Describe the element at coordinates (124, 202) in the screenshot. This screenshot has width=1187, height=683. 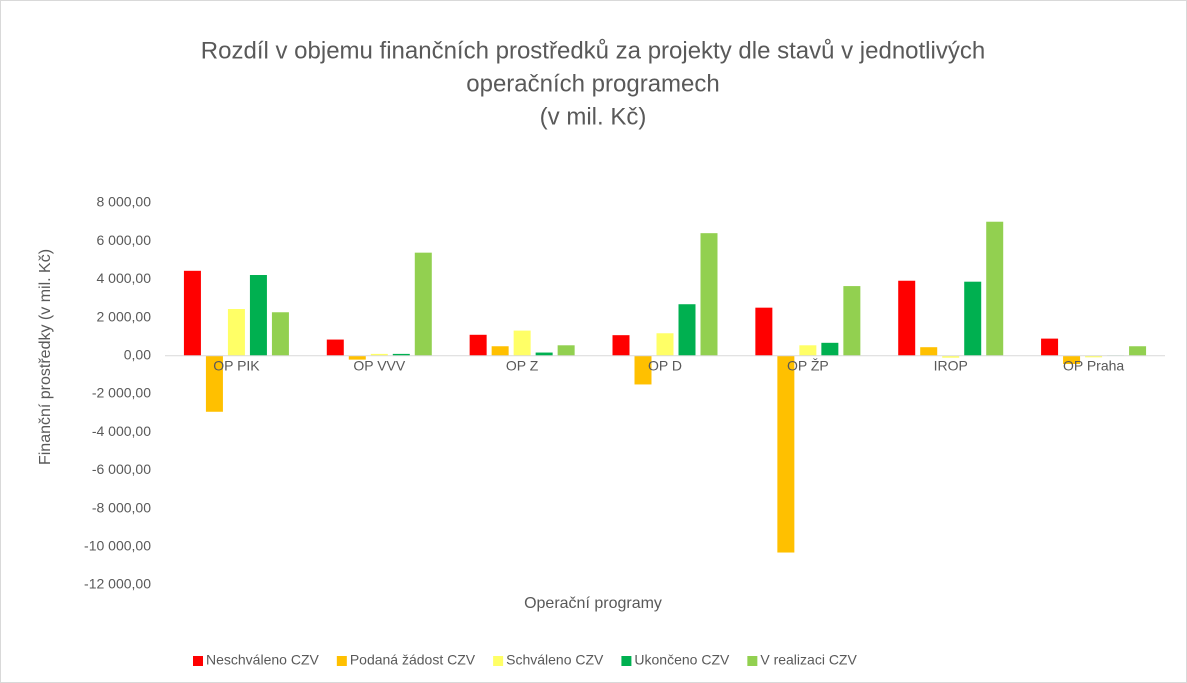
I see `y-tick-label: 8 000,00` at that location.